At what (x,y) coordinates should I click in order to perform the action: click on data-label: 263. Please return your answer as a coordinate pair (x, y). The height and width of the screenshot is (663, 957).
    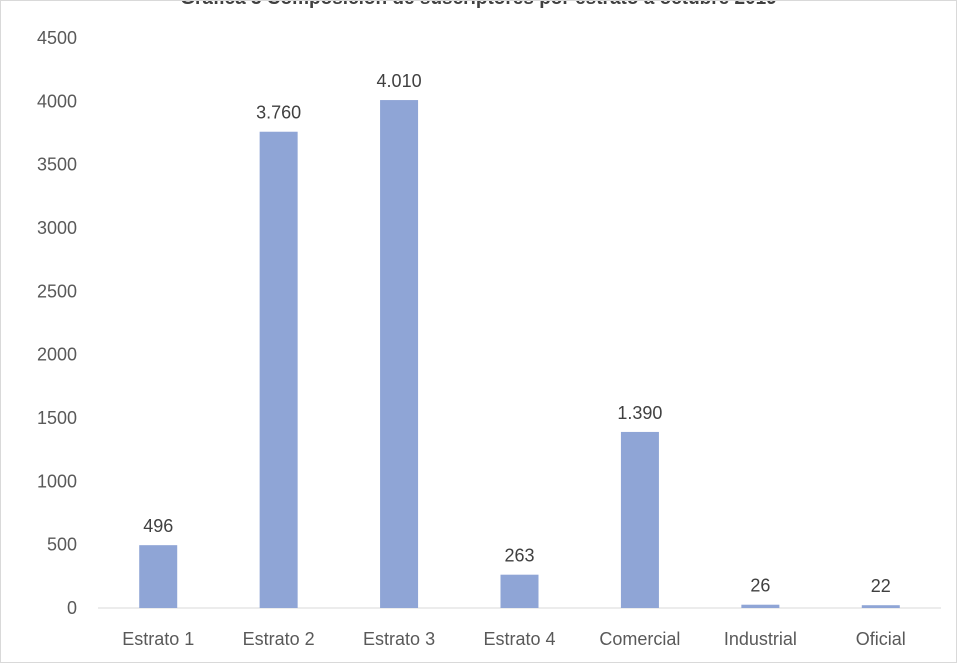
    Looking at the image, I should click on (519, 556).